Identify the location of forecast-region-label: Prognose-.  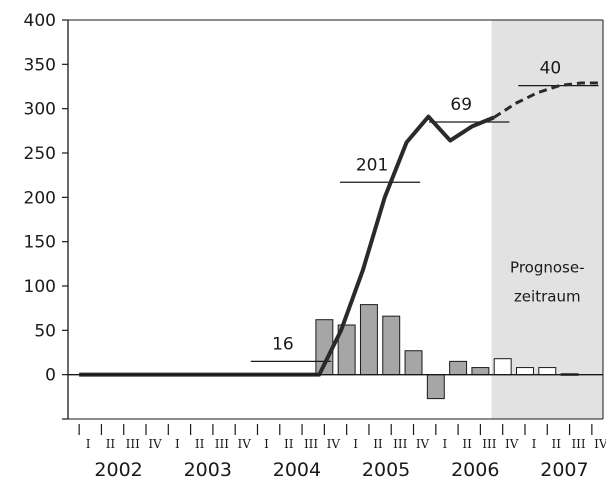
(547, 268).